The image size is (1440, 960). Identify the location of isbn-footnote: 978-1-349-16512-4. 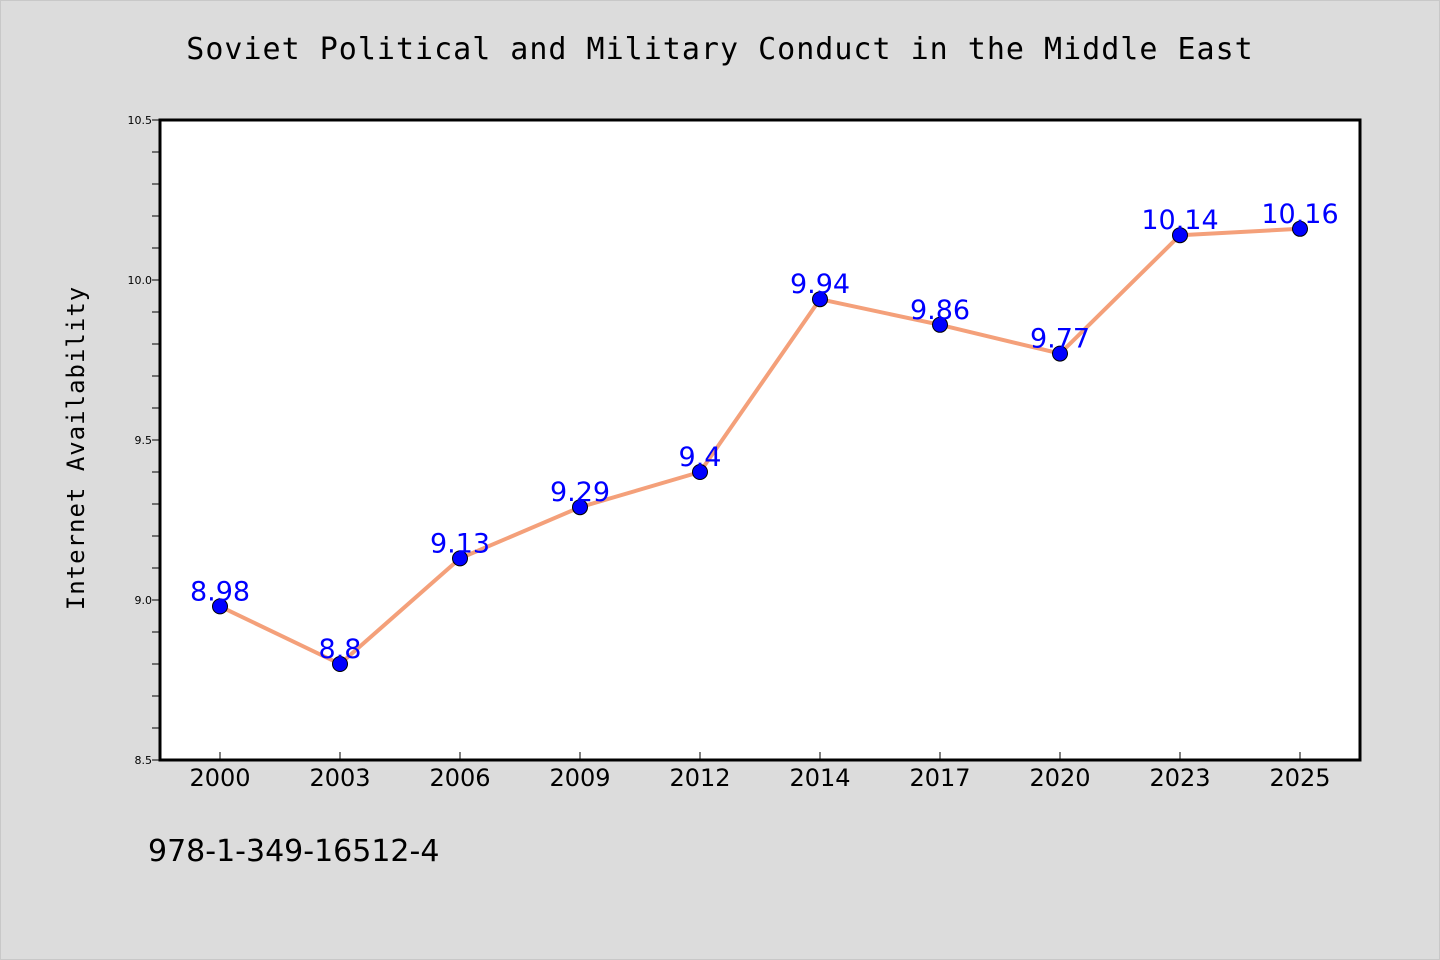
(294, 851).